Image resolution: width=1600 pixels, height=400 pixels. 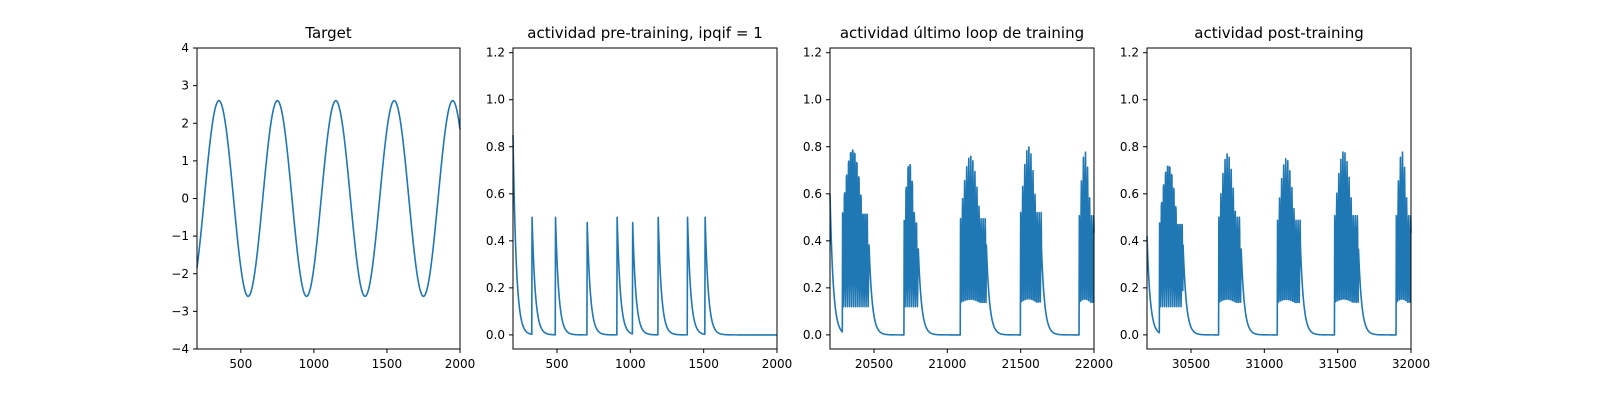 What do you see at coordinates (180, 236) in the screenshot?
I see `y-tick-label: −1` at bounding box center [180, 236].